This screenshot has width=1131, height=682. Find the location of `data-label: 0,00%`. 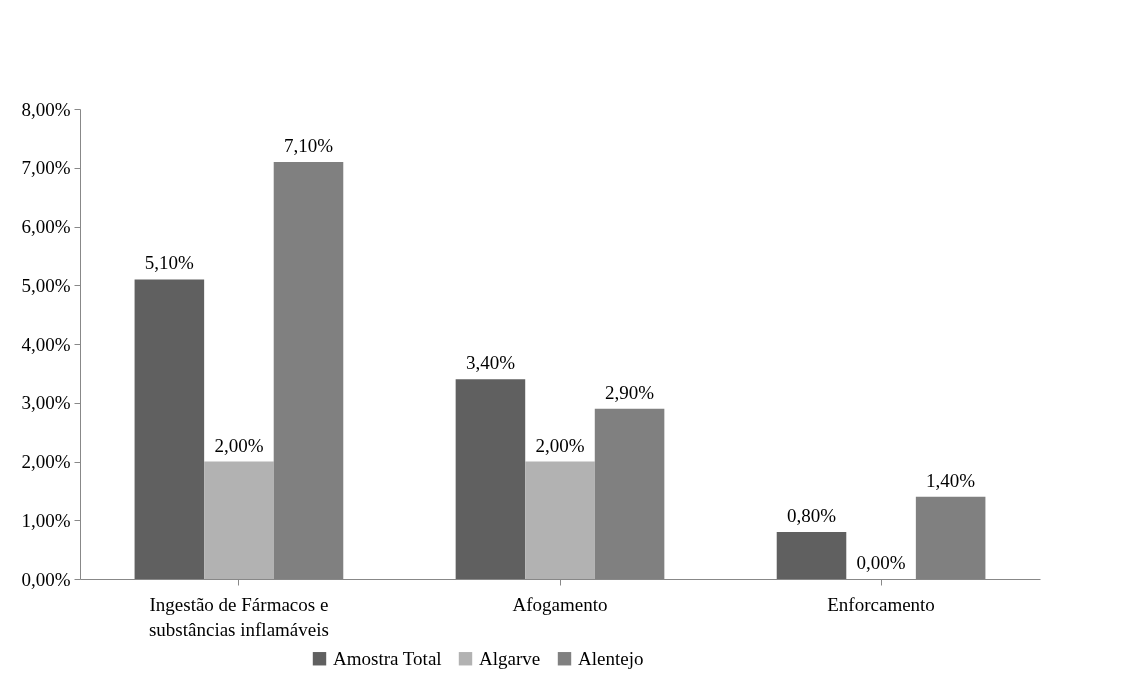

data-label: 0,00% is located at coordinates (881, 562).